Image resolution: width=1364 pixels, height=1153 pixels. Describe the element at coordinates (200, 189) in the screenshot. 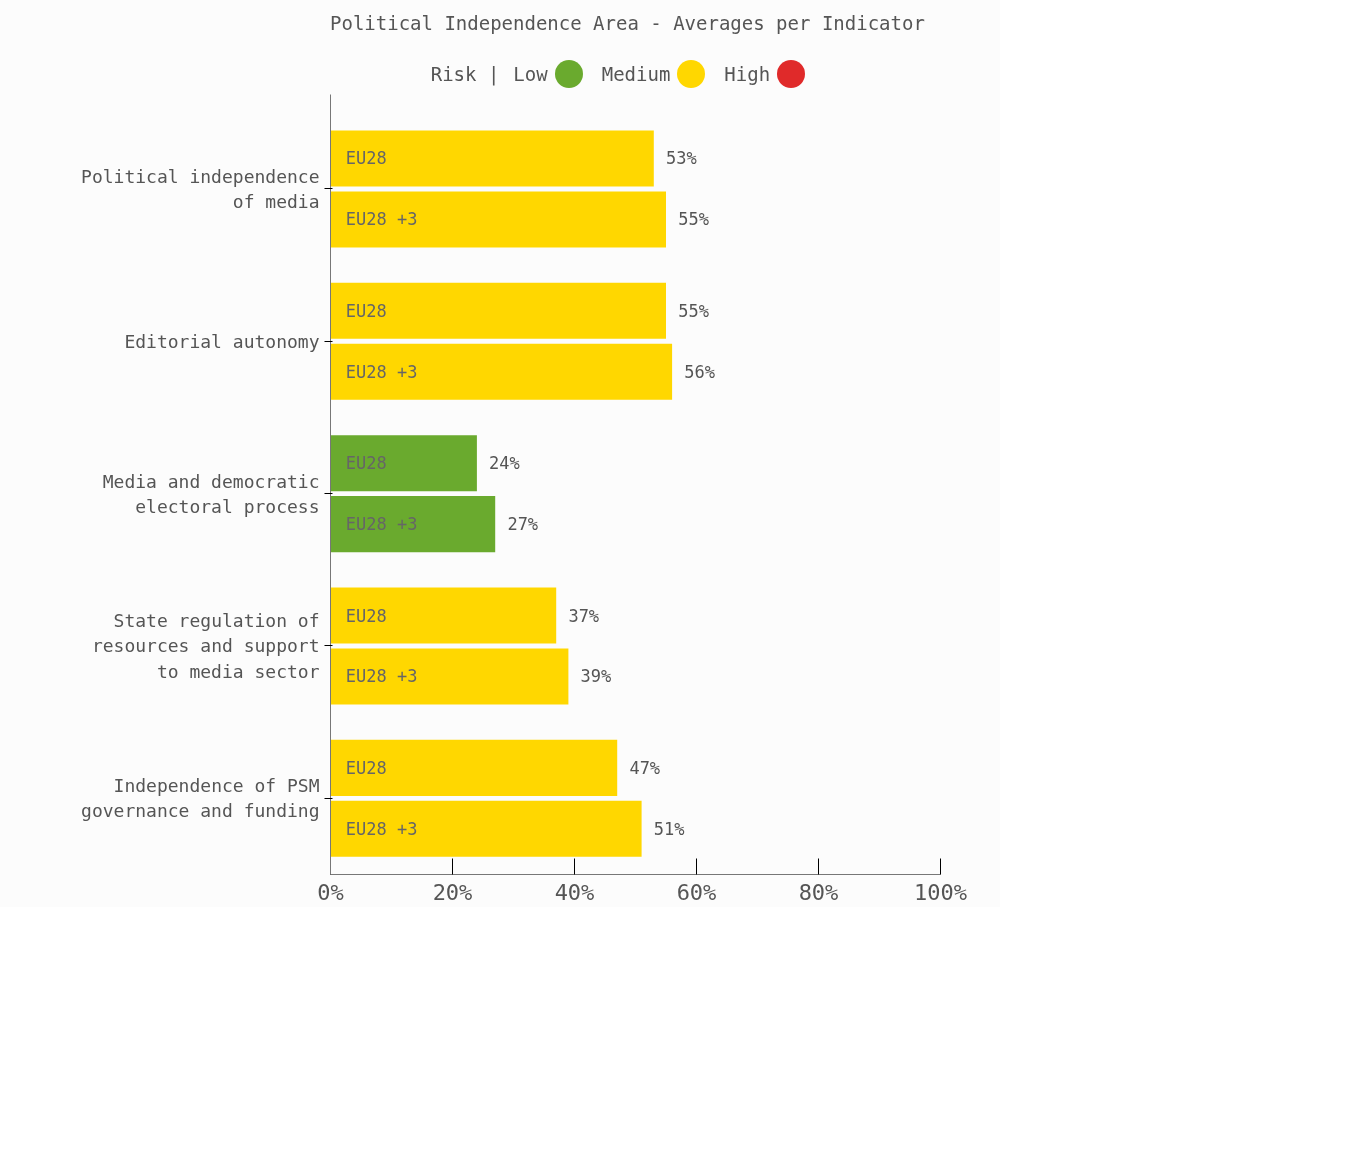

I see `y-tick-label: Political independence of media` at that location.